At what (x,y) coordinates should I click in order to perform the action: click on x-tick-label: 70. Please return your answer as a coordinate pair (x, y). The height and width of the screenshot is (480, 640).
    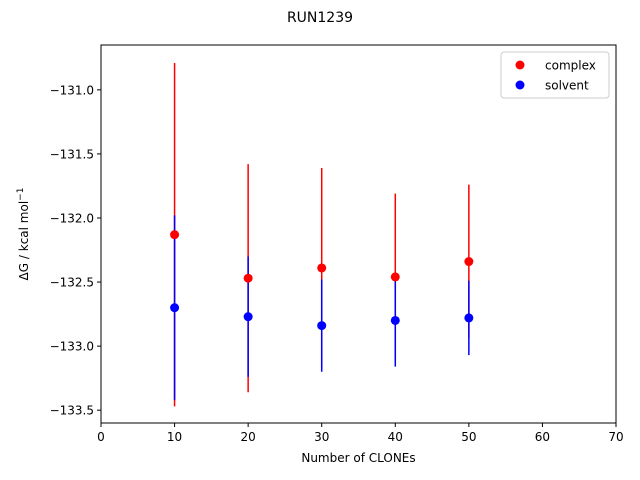
    Looking at the image, I should click on (615, 437).